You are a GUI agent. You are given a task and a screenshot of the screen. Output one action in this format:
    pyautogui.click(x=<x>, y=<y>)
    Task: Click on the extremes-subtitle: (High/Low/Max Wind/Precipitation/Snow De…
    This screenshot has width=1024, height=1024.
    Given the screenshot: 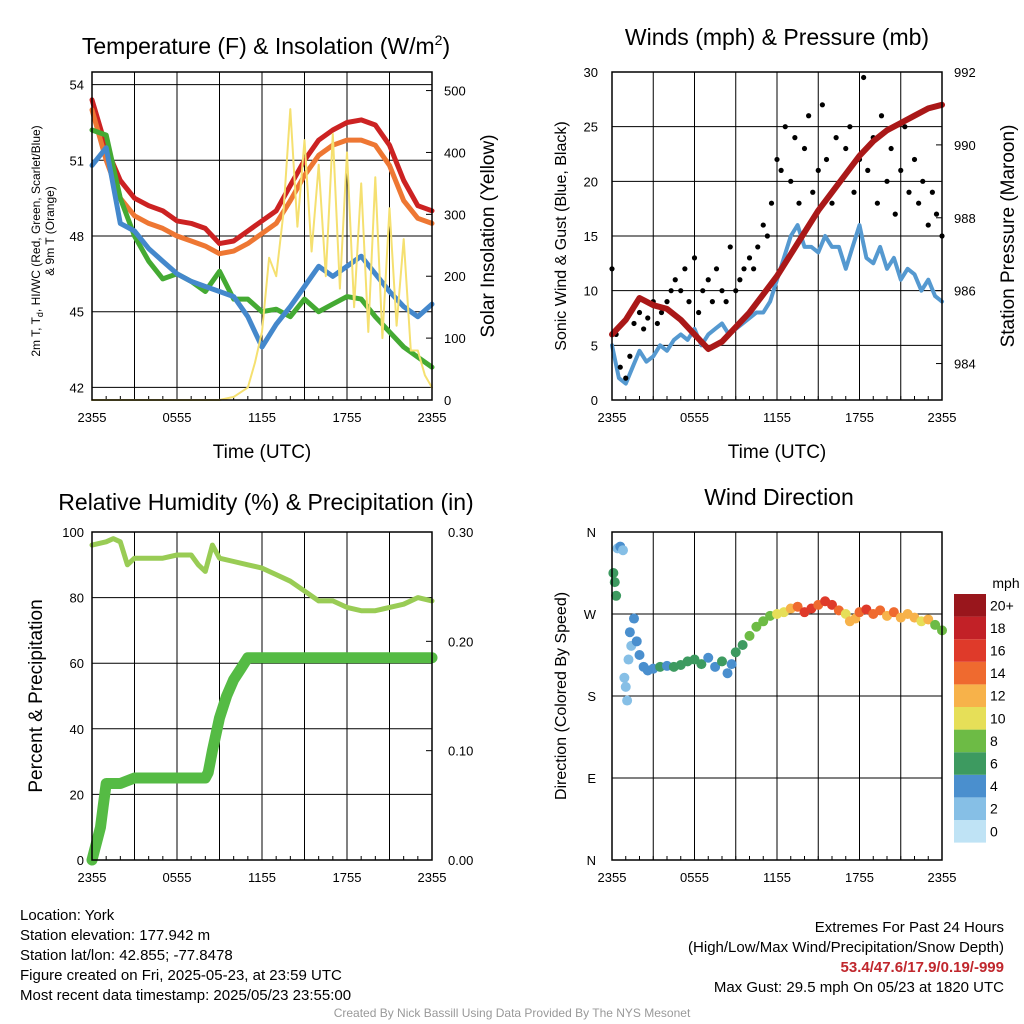 What is the action you would take?
    pyautogui.click(x=846, y=947)
    